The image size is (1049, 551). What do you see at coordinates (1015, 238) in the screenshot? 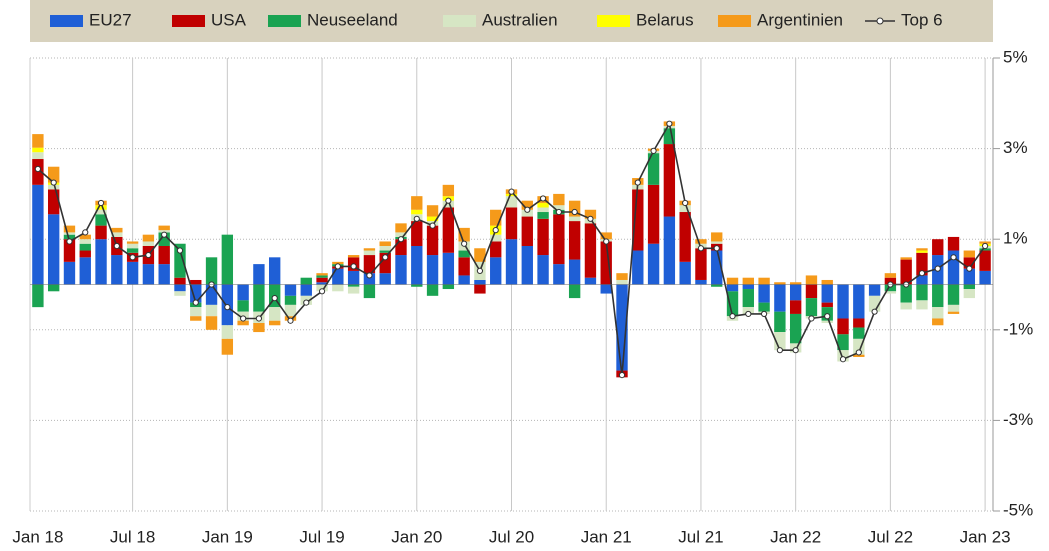
I see `y-tick-label: 1%` at bounding box center [1015, 238].